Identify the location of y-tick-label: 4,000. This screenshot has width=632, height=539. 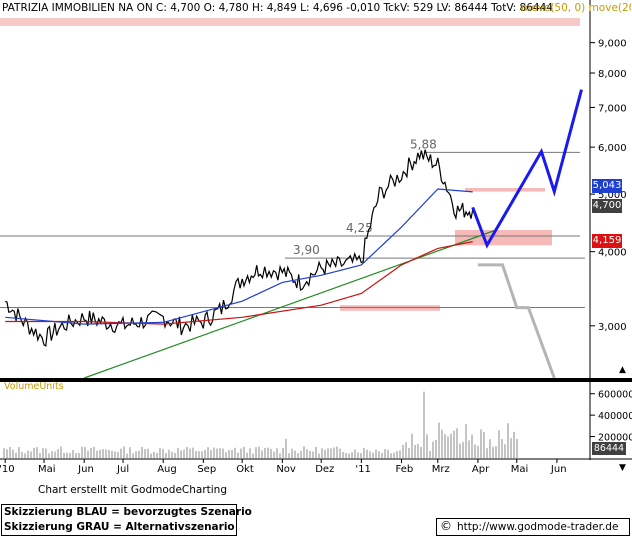
(612, 253).